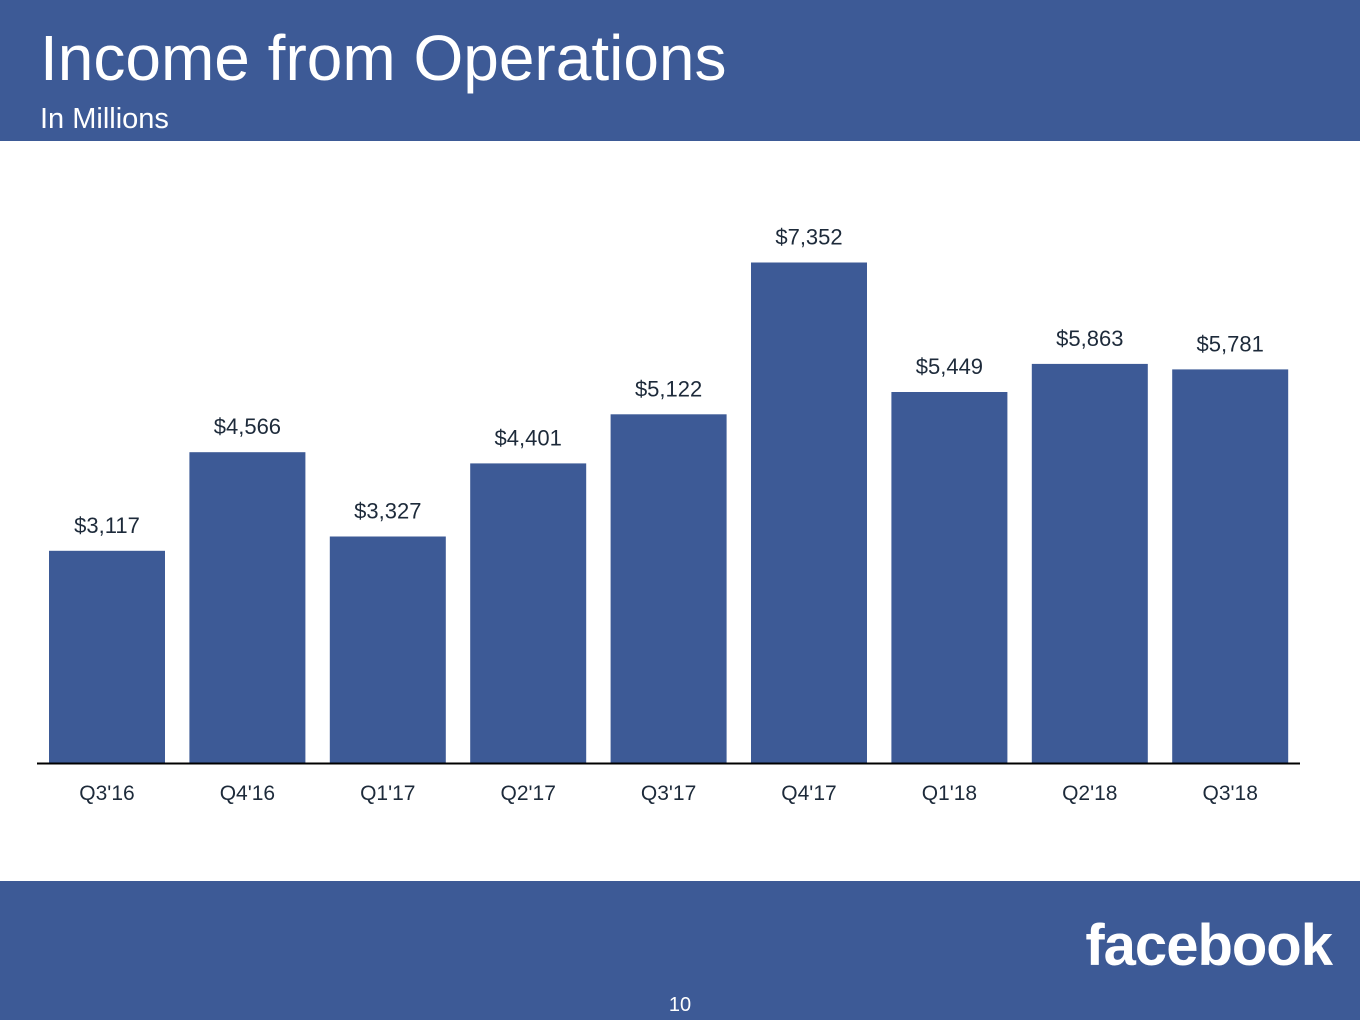  Describe the element at coordinates (808, 793) in the screenshot. I see `x-tick-label-Q4'17: Q4'17` at that location.